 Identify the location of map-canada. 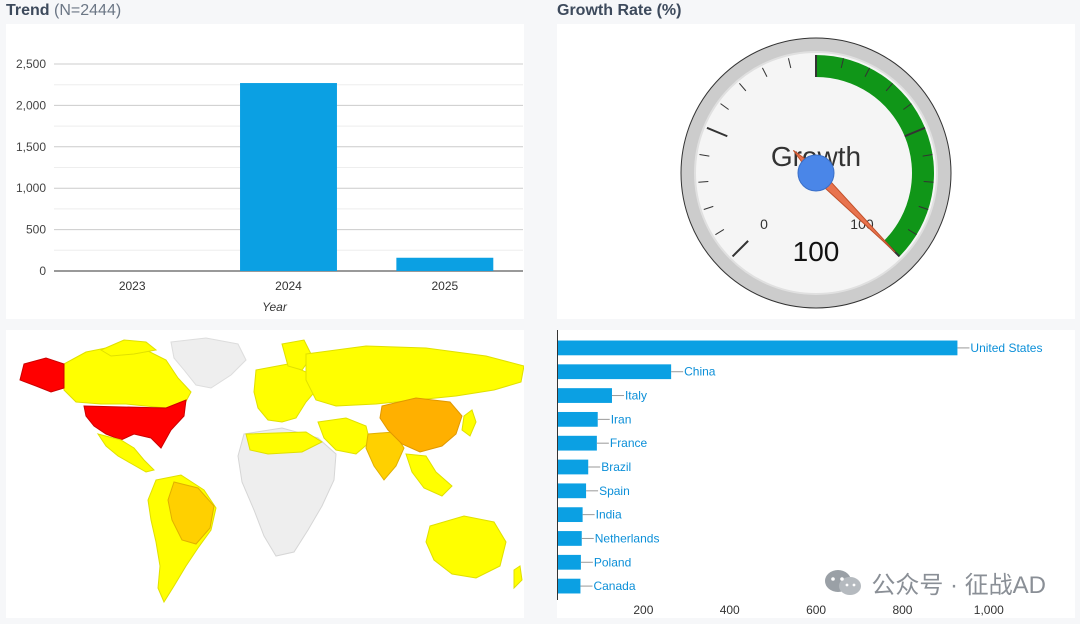
(127, 377).